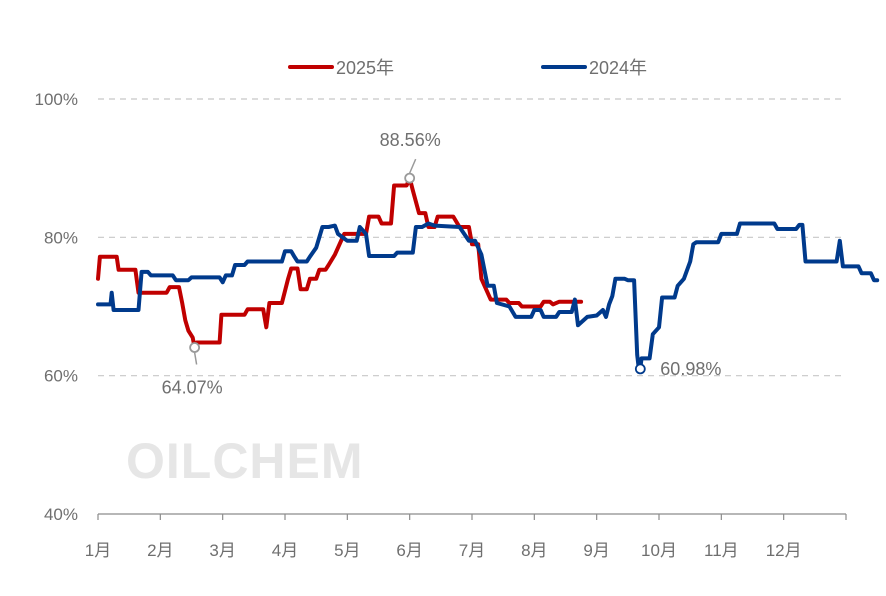  I want to click on x-tick-label: 10月, so click(659, 550).